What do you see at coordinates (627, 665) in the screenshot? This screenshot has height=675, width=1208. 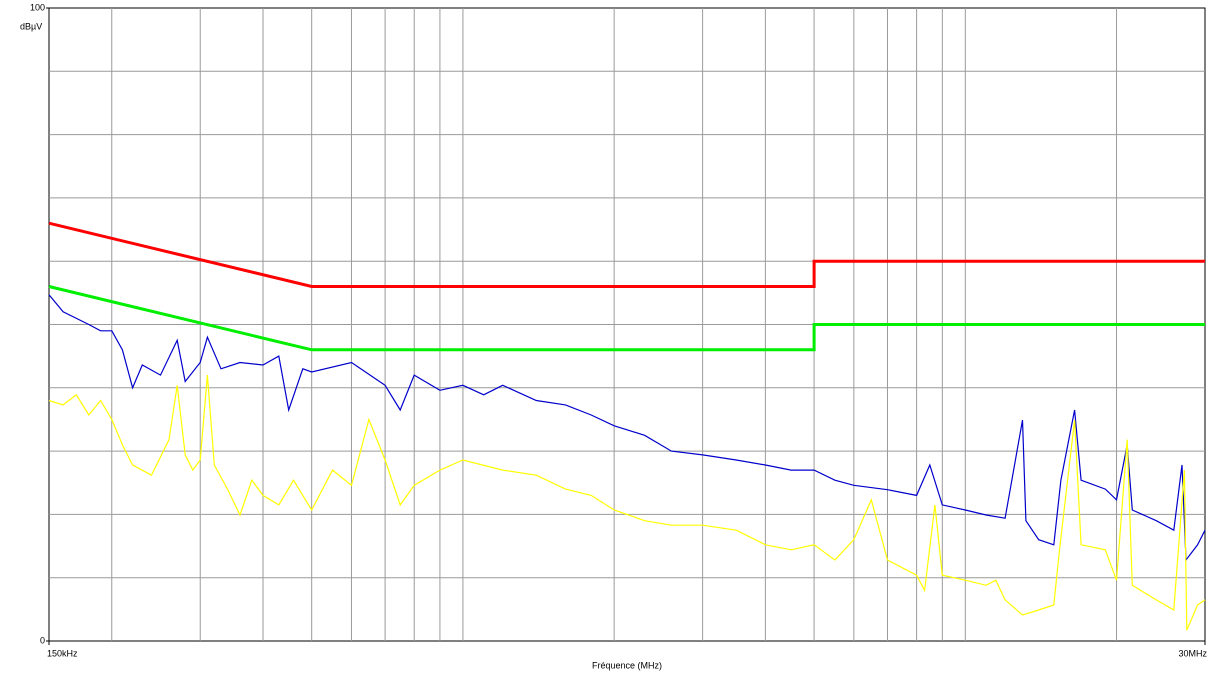 I see `x-axis-label: Fréquence (MHz)` at bounding box center [627, 665].